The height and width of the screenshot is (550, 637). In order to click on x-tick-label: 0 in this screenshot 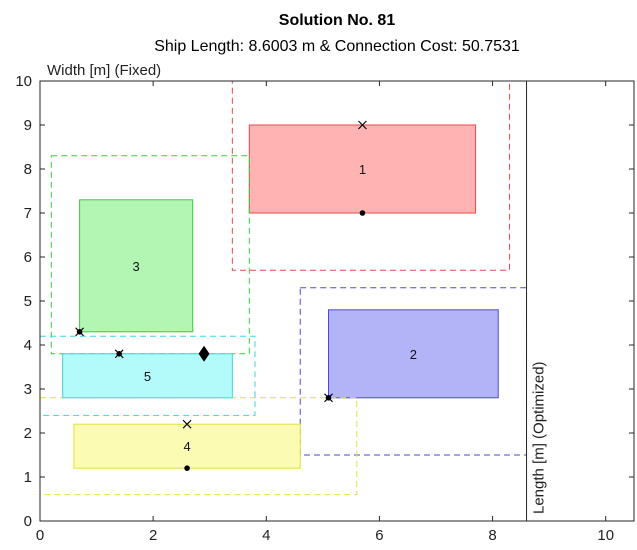, I will do `click(40, 535)`.